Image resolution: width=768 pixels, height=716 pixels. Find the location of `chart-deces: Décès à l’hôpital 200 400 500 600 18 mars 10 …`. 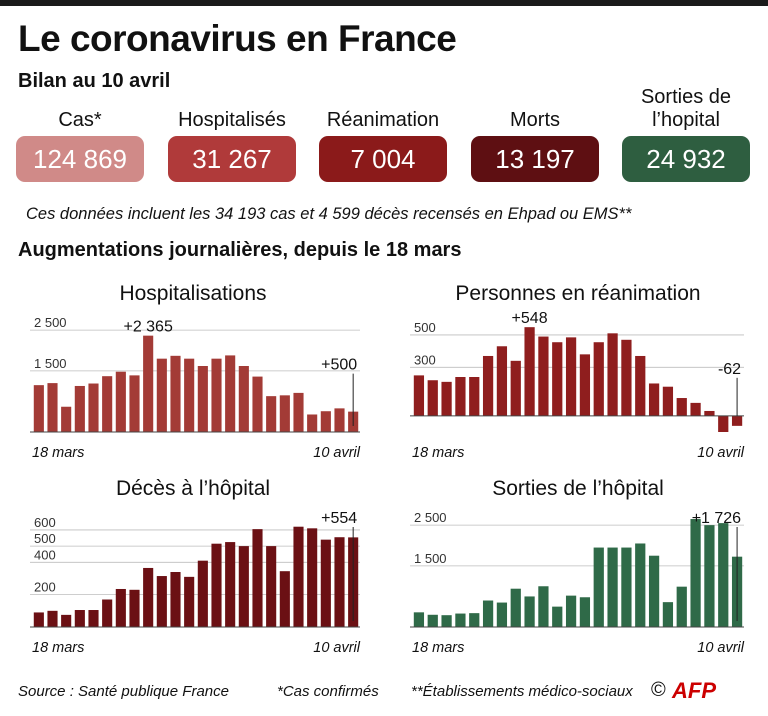

chart-deces: Décès à l’hôpital 200 400 500 600 18 mars 10 … is located at coordinates (193, 565).